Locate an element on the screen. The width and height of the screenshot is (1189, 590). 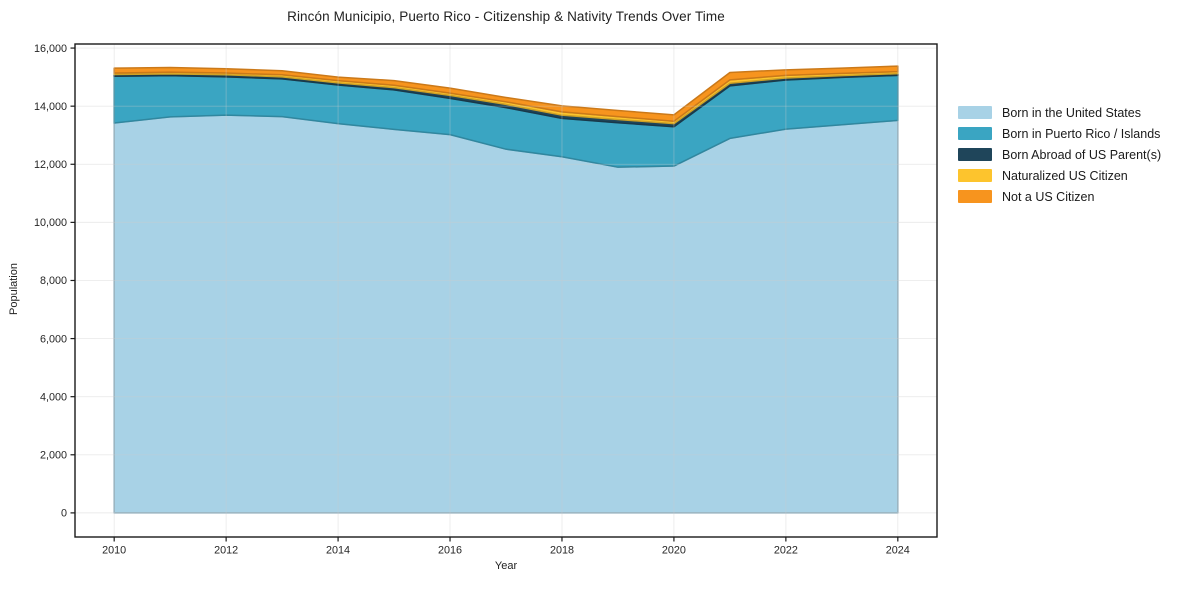
legend-item-not-citizen: Not a US Citizen is located at coordinates (1059, 196).